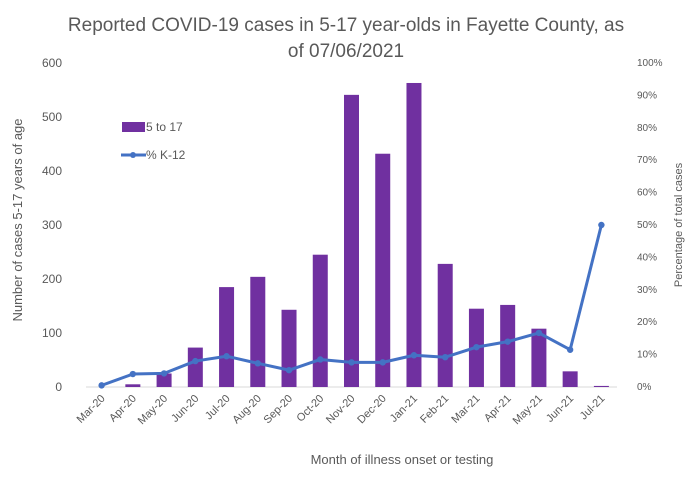  Describe the element at coordinates (647, 225) in the screenshot. I see `y2-tick-label: 50%` at that location.